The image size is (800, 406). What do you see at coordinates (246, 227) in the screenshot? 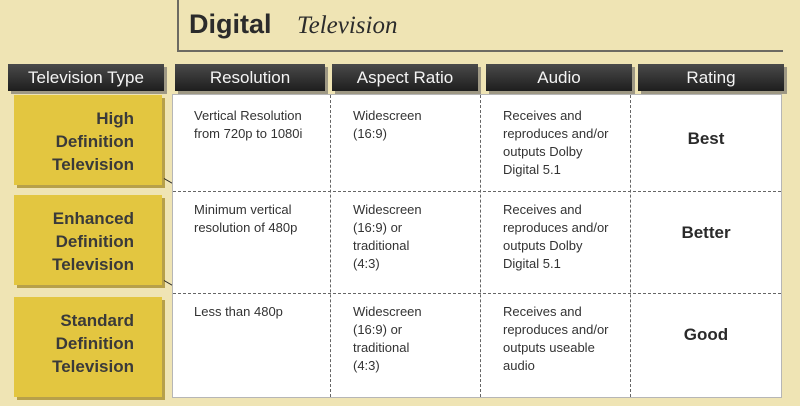
I see `cell-line: resolution of 480p` at bounding box center [246, 227].